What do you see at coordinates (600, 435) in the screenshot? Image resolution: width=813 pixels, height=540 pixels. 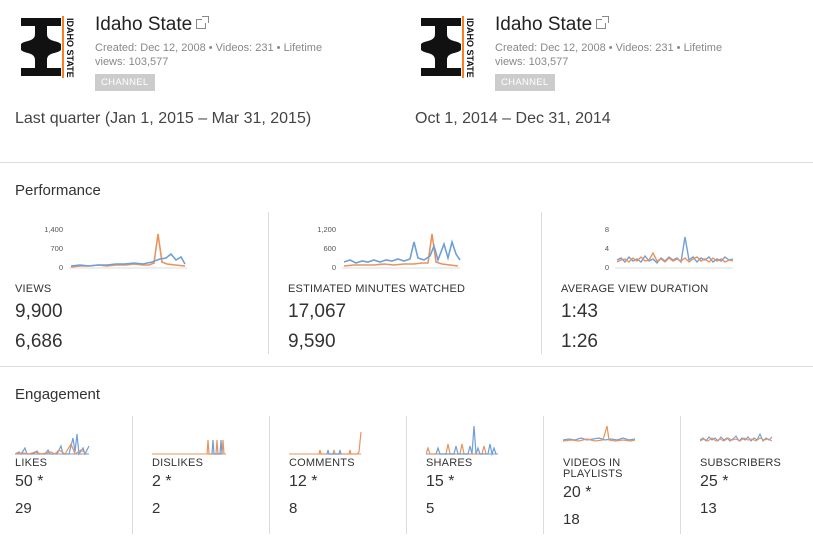 I see `playlists-sparkline` at bounding box center [600, 435].